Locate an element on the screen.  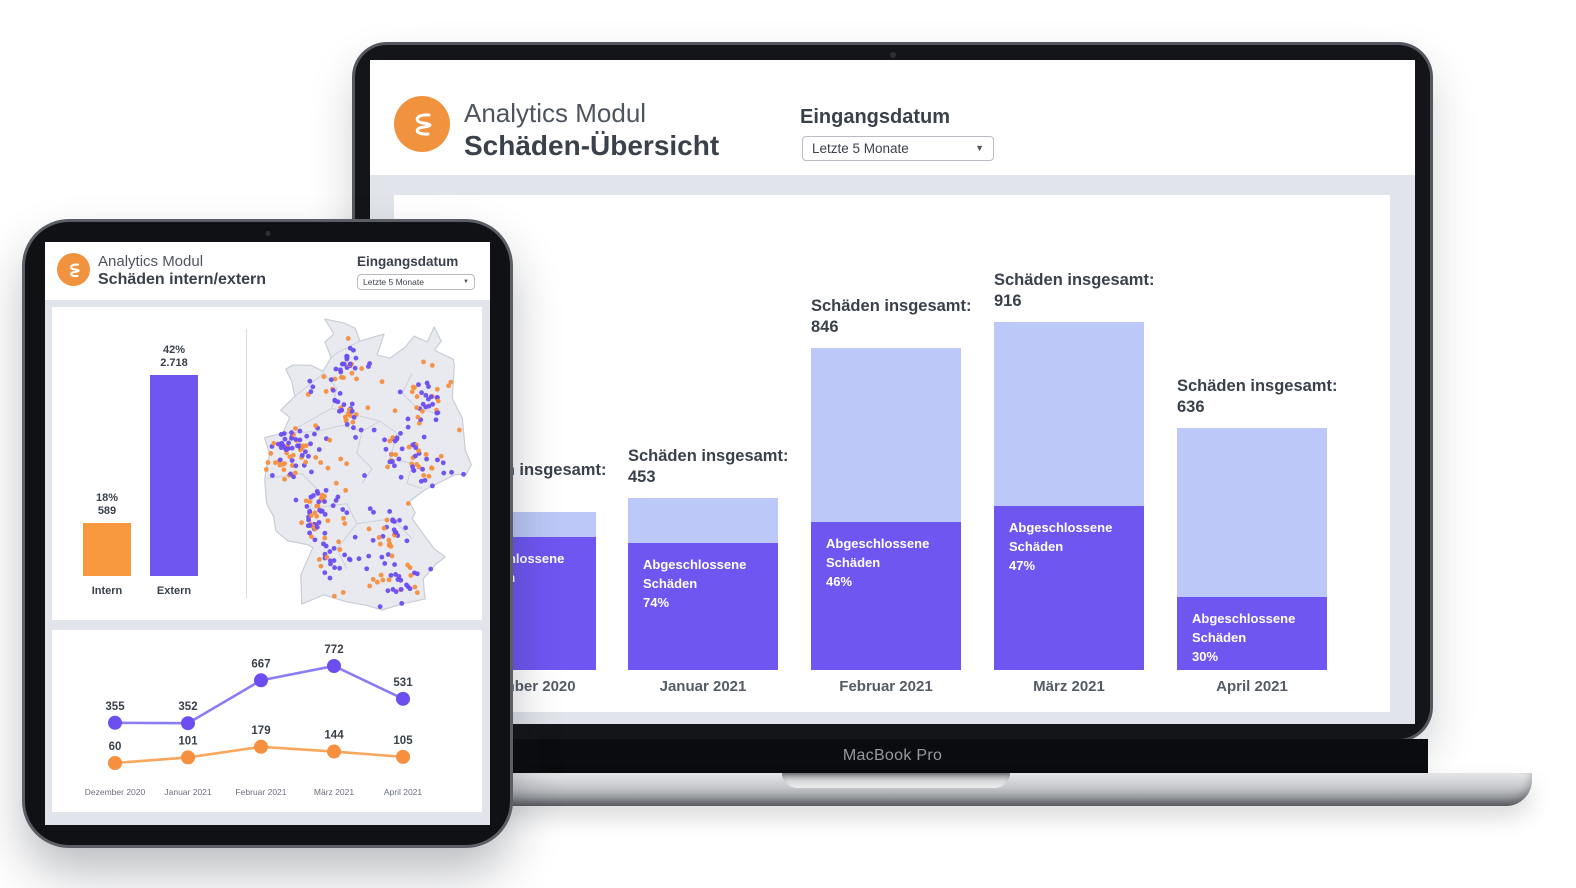
map-dots is located at coordinates (364, 473).